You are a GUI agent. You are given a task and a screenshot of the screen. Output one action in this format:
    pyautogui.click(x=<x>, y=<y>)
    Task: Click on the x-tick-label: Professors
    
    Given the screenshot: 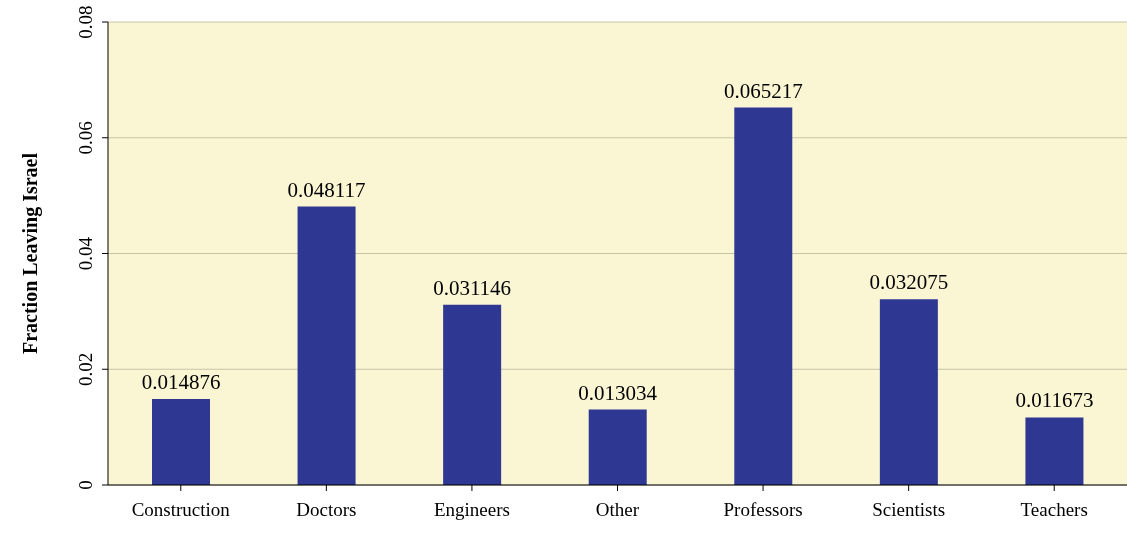 What is the action you would take?
    pyautogui.click(x=763, y=510)
    